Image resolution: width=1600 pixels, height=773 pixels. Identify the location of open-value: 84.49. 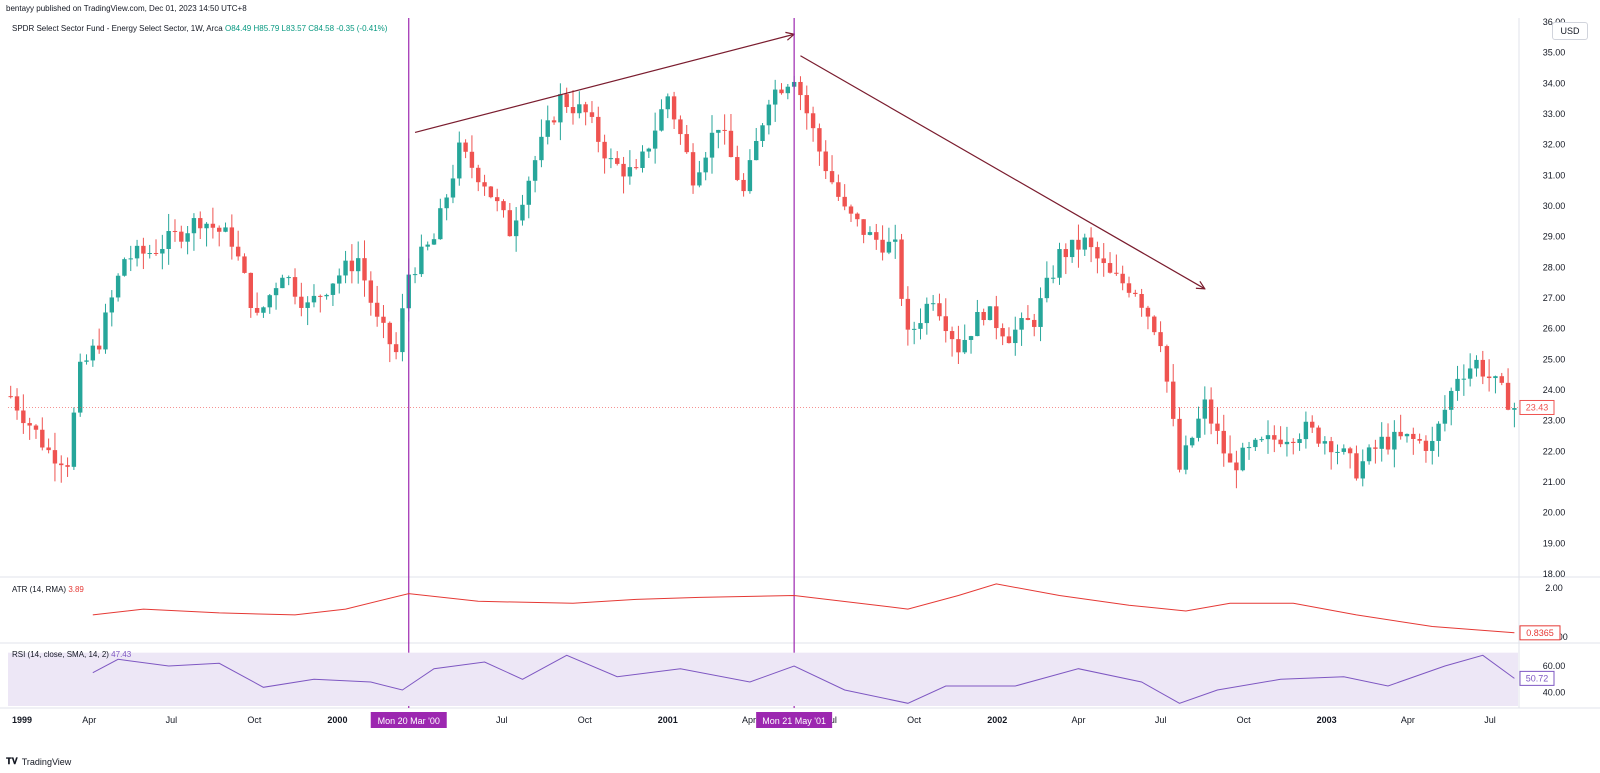
(241, 28).